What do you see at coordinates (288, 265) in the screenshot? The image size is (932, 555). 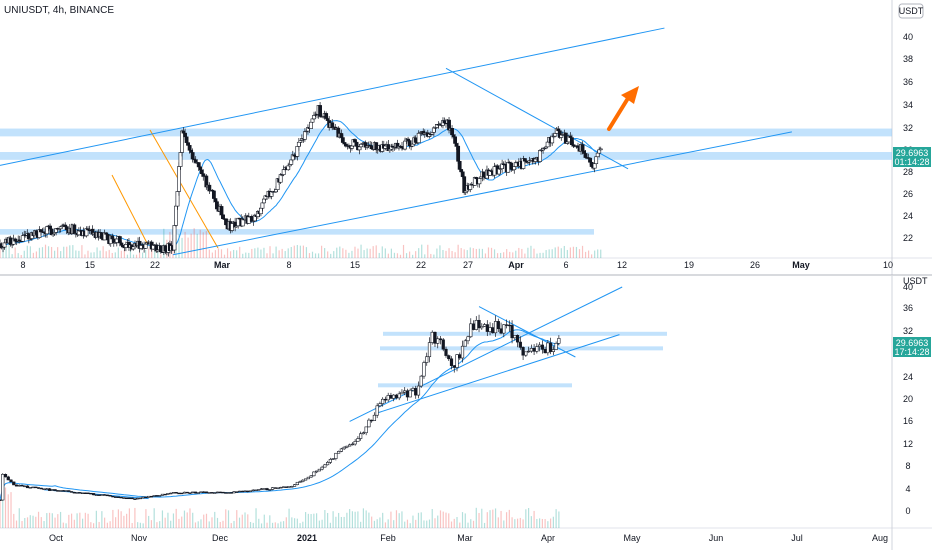 I see `x-tick-label: 8` at bounding box center [288, 265].